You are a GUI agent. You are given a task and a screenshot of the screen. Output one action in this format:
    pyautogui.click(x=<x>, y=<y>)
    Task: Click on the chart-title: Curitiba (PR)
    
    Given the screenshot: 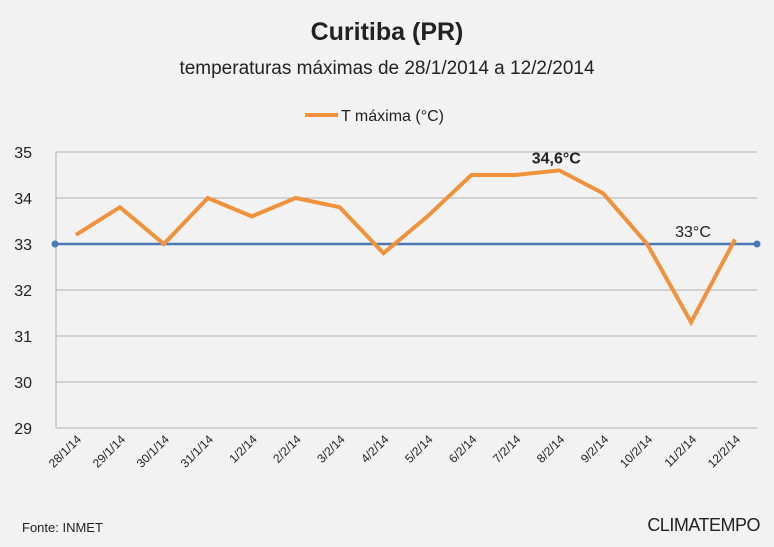 What is the action you would take?
    pyautogui.click(x=387, y=32)
    